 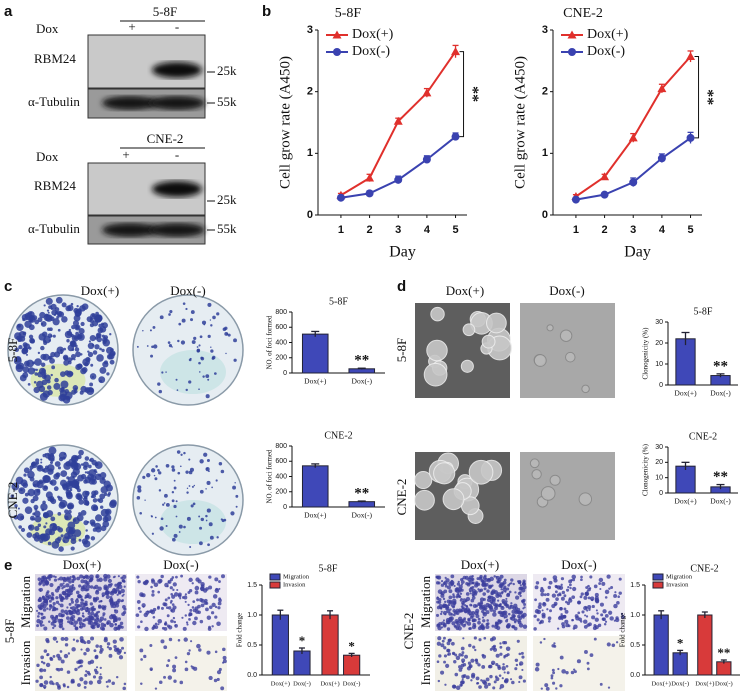 What do you see at coordinates (281, 492) in the screenshot?
I see `y-tick-label: 200` at bounding box center [281, 492].